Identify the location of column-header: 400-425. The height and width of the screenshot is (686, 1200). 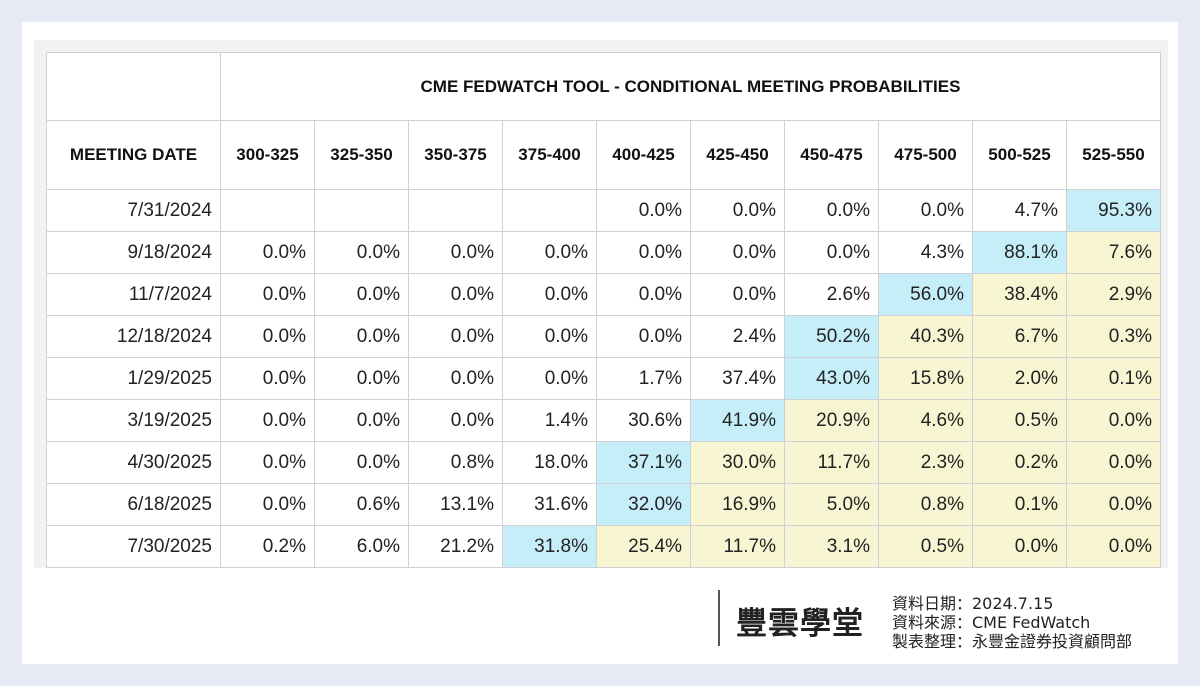
(643, 155).